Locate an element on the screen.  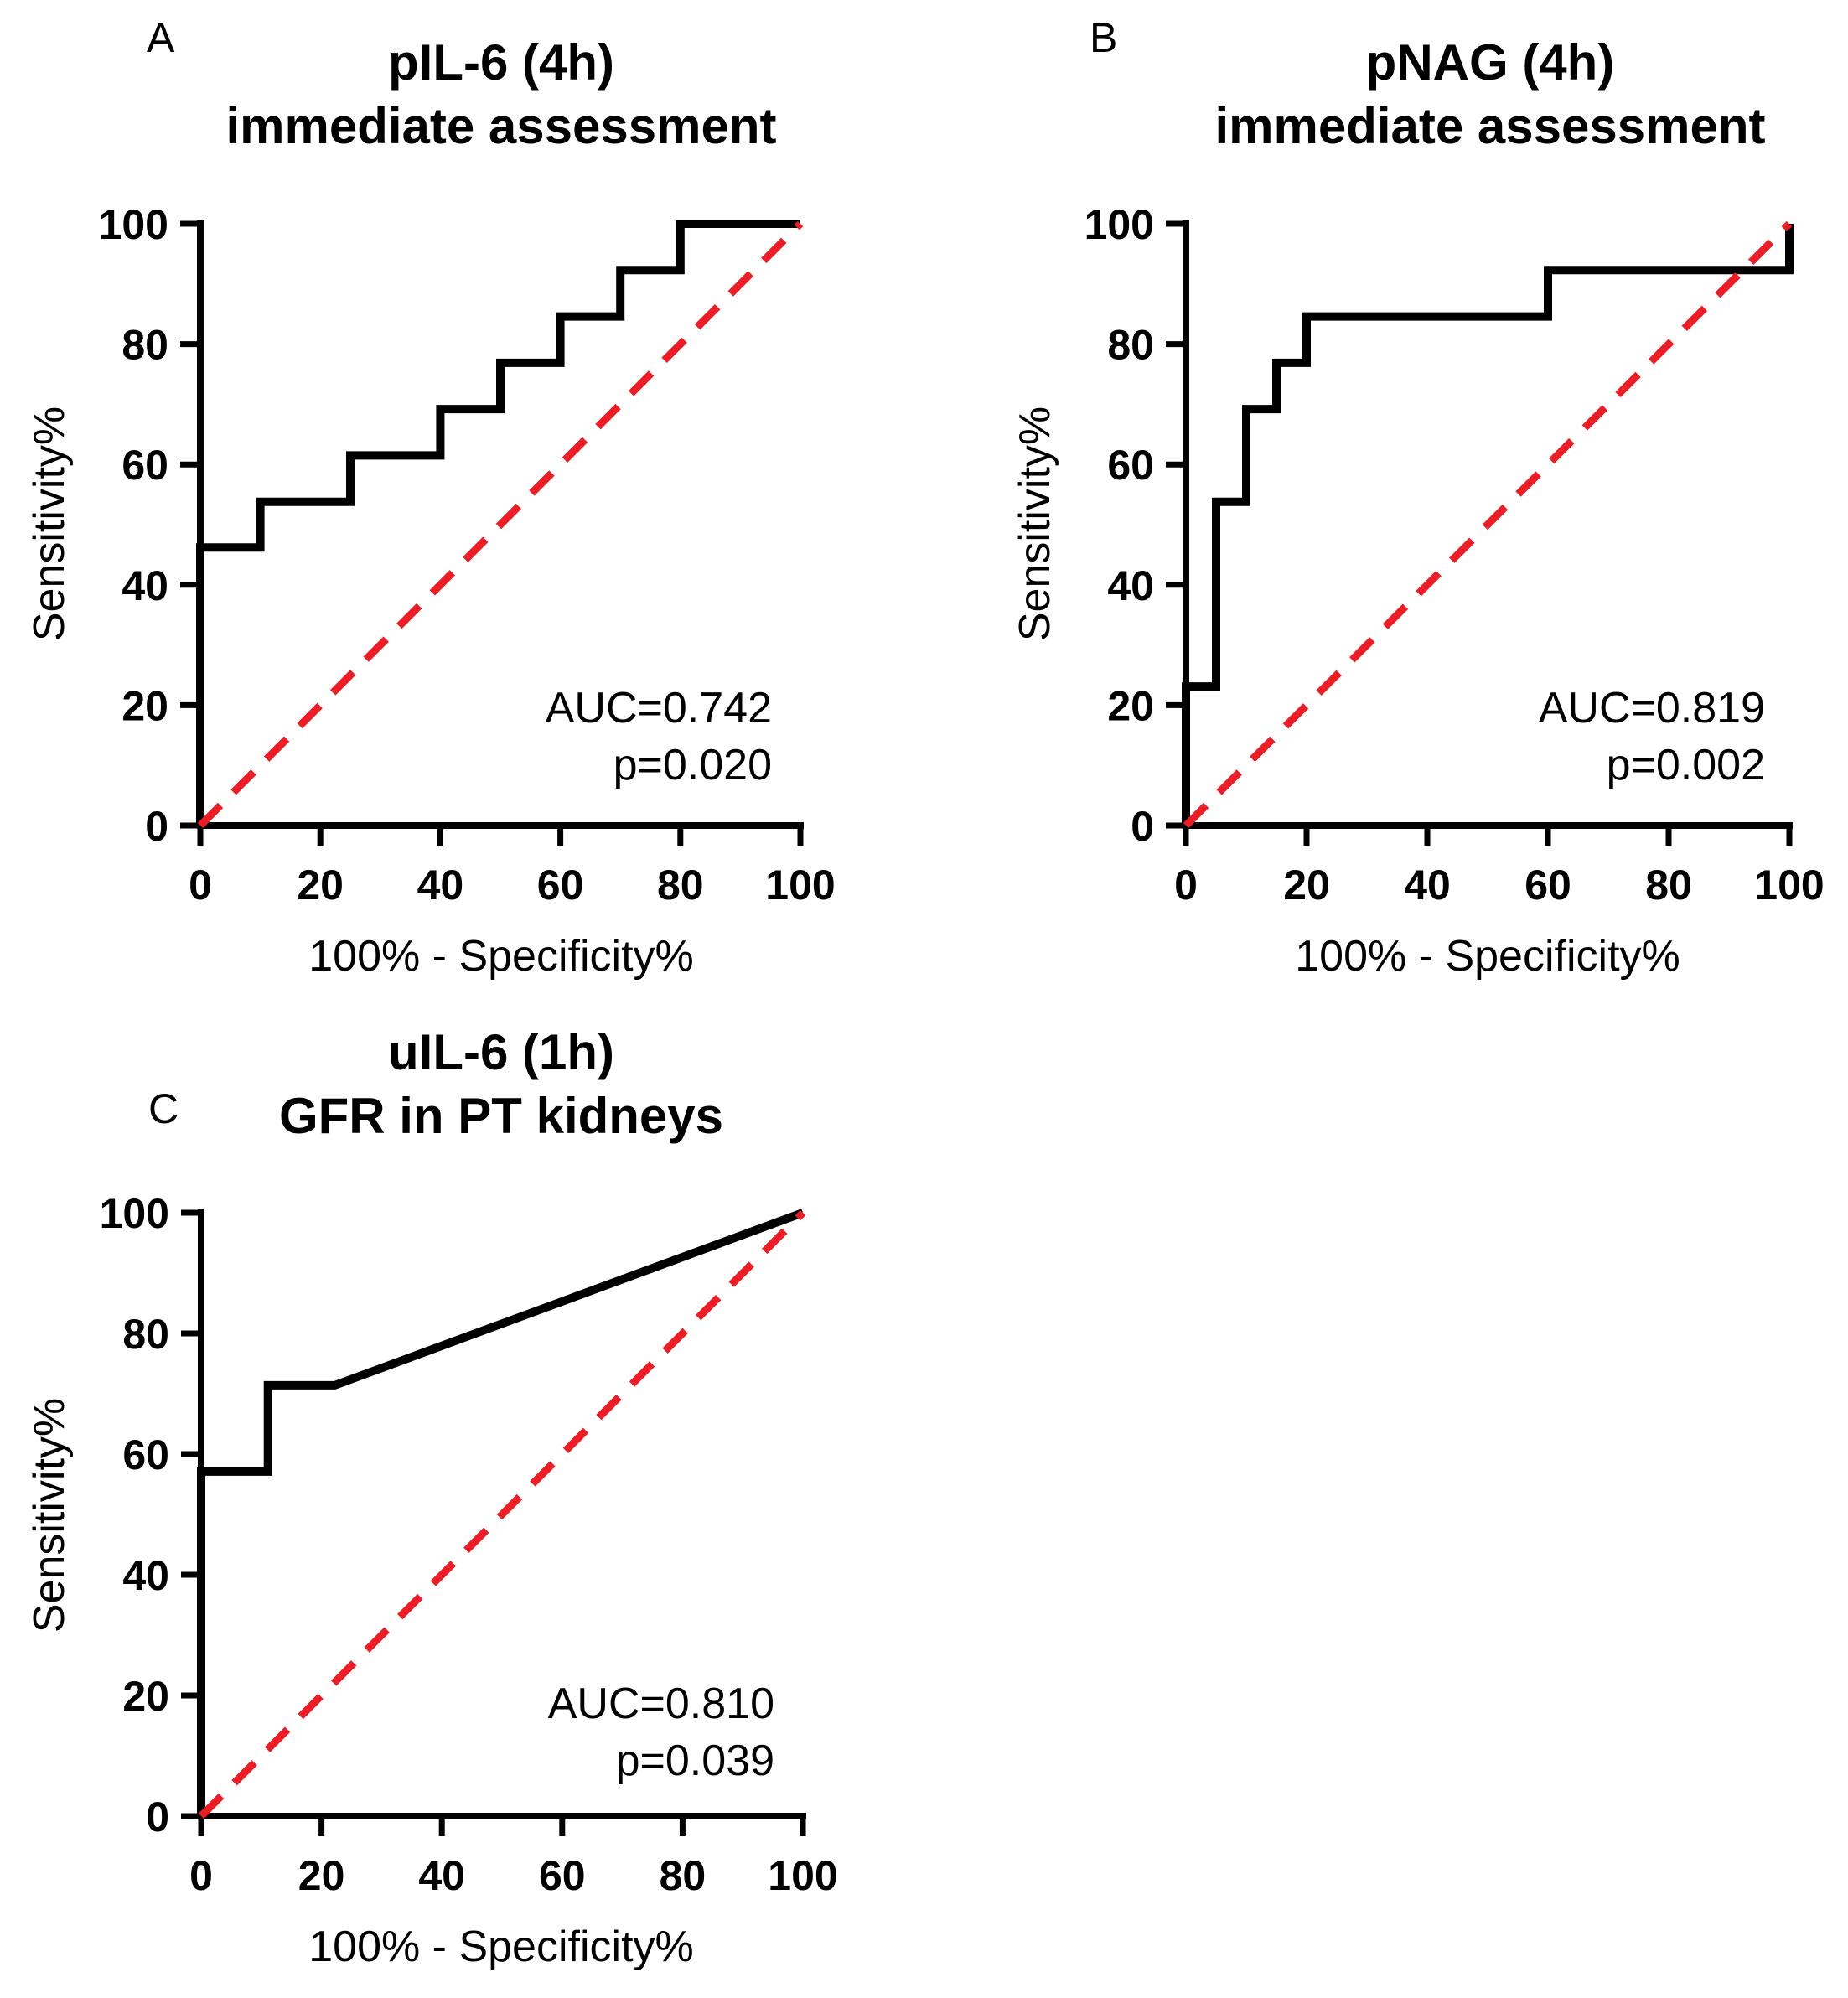
chart-title-line2: GFR in PT kidneys is located at coordinates (501, 1116).